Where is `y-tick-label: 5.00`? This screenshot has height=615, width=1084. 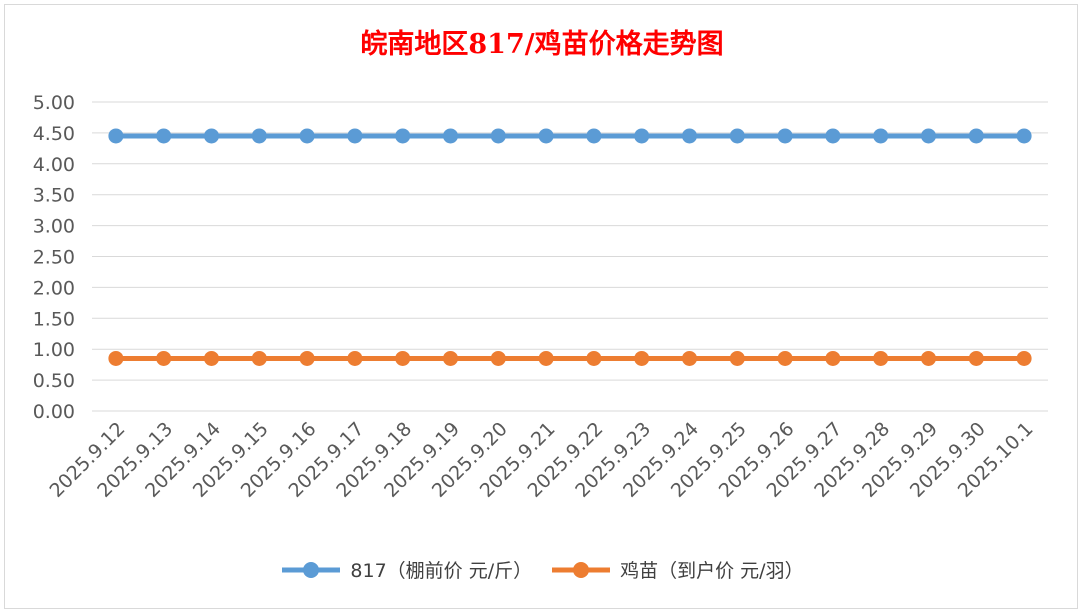
y-tick-label: 5.00 is located at coordinates (54, 103).